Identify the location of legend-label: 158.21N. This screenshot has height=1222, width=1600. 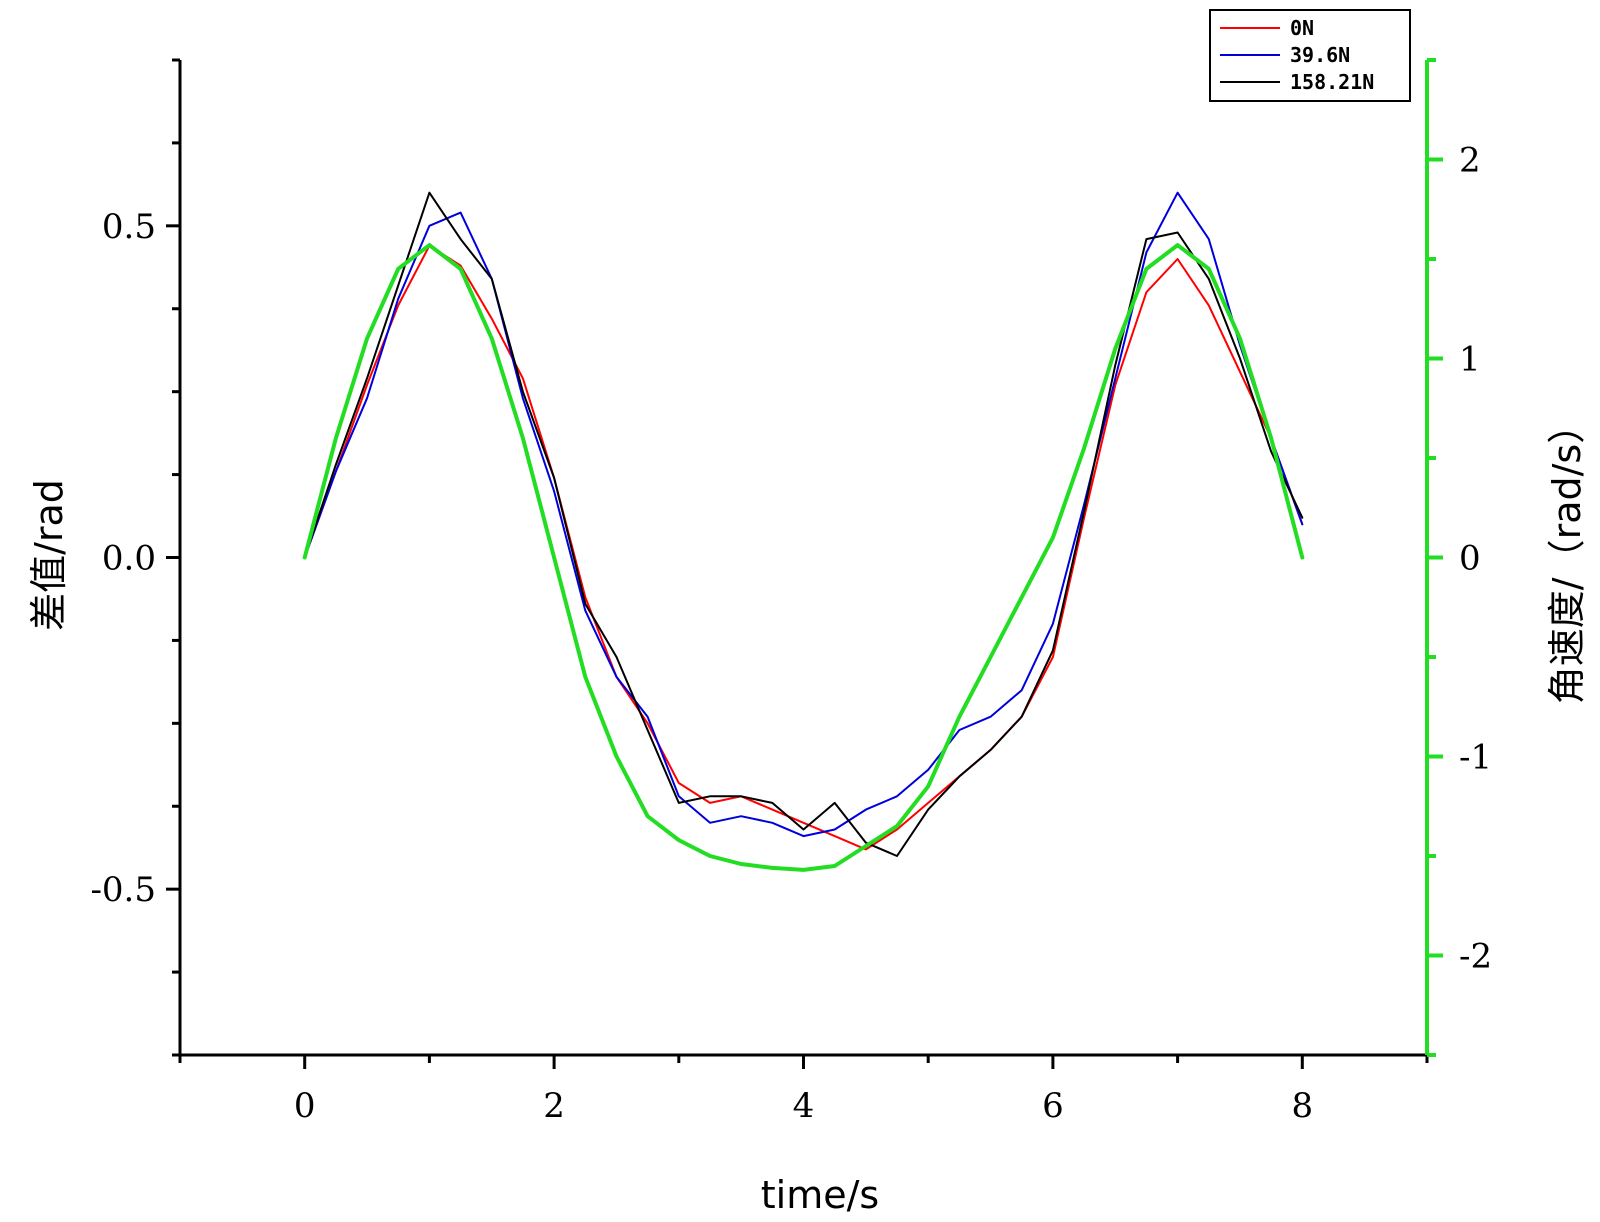
(1332, 82).